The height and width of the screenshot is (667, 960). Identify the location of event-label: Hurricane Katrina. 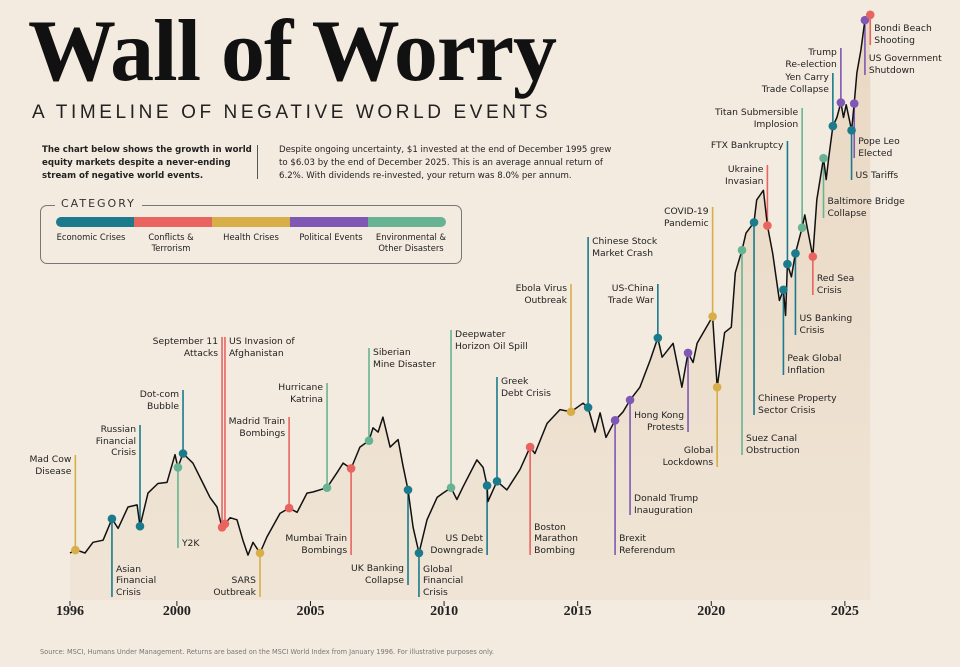
(301, 393).